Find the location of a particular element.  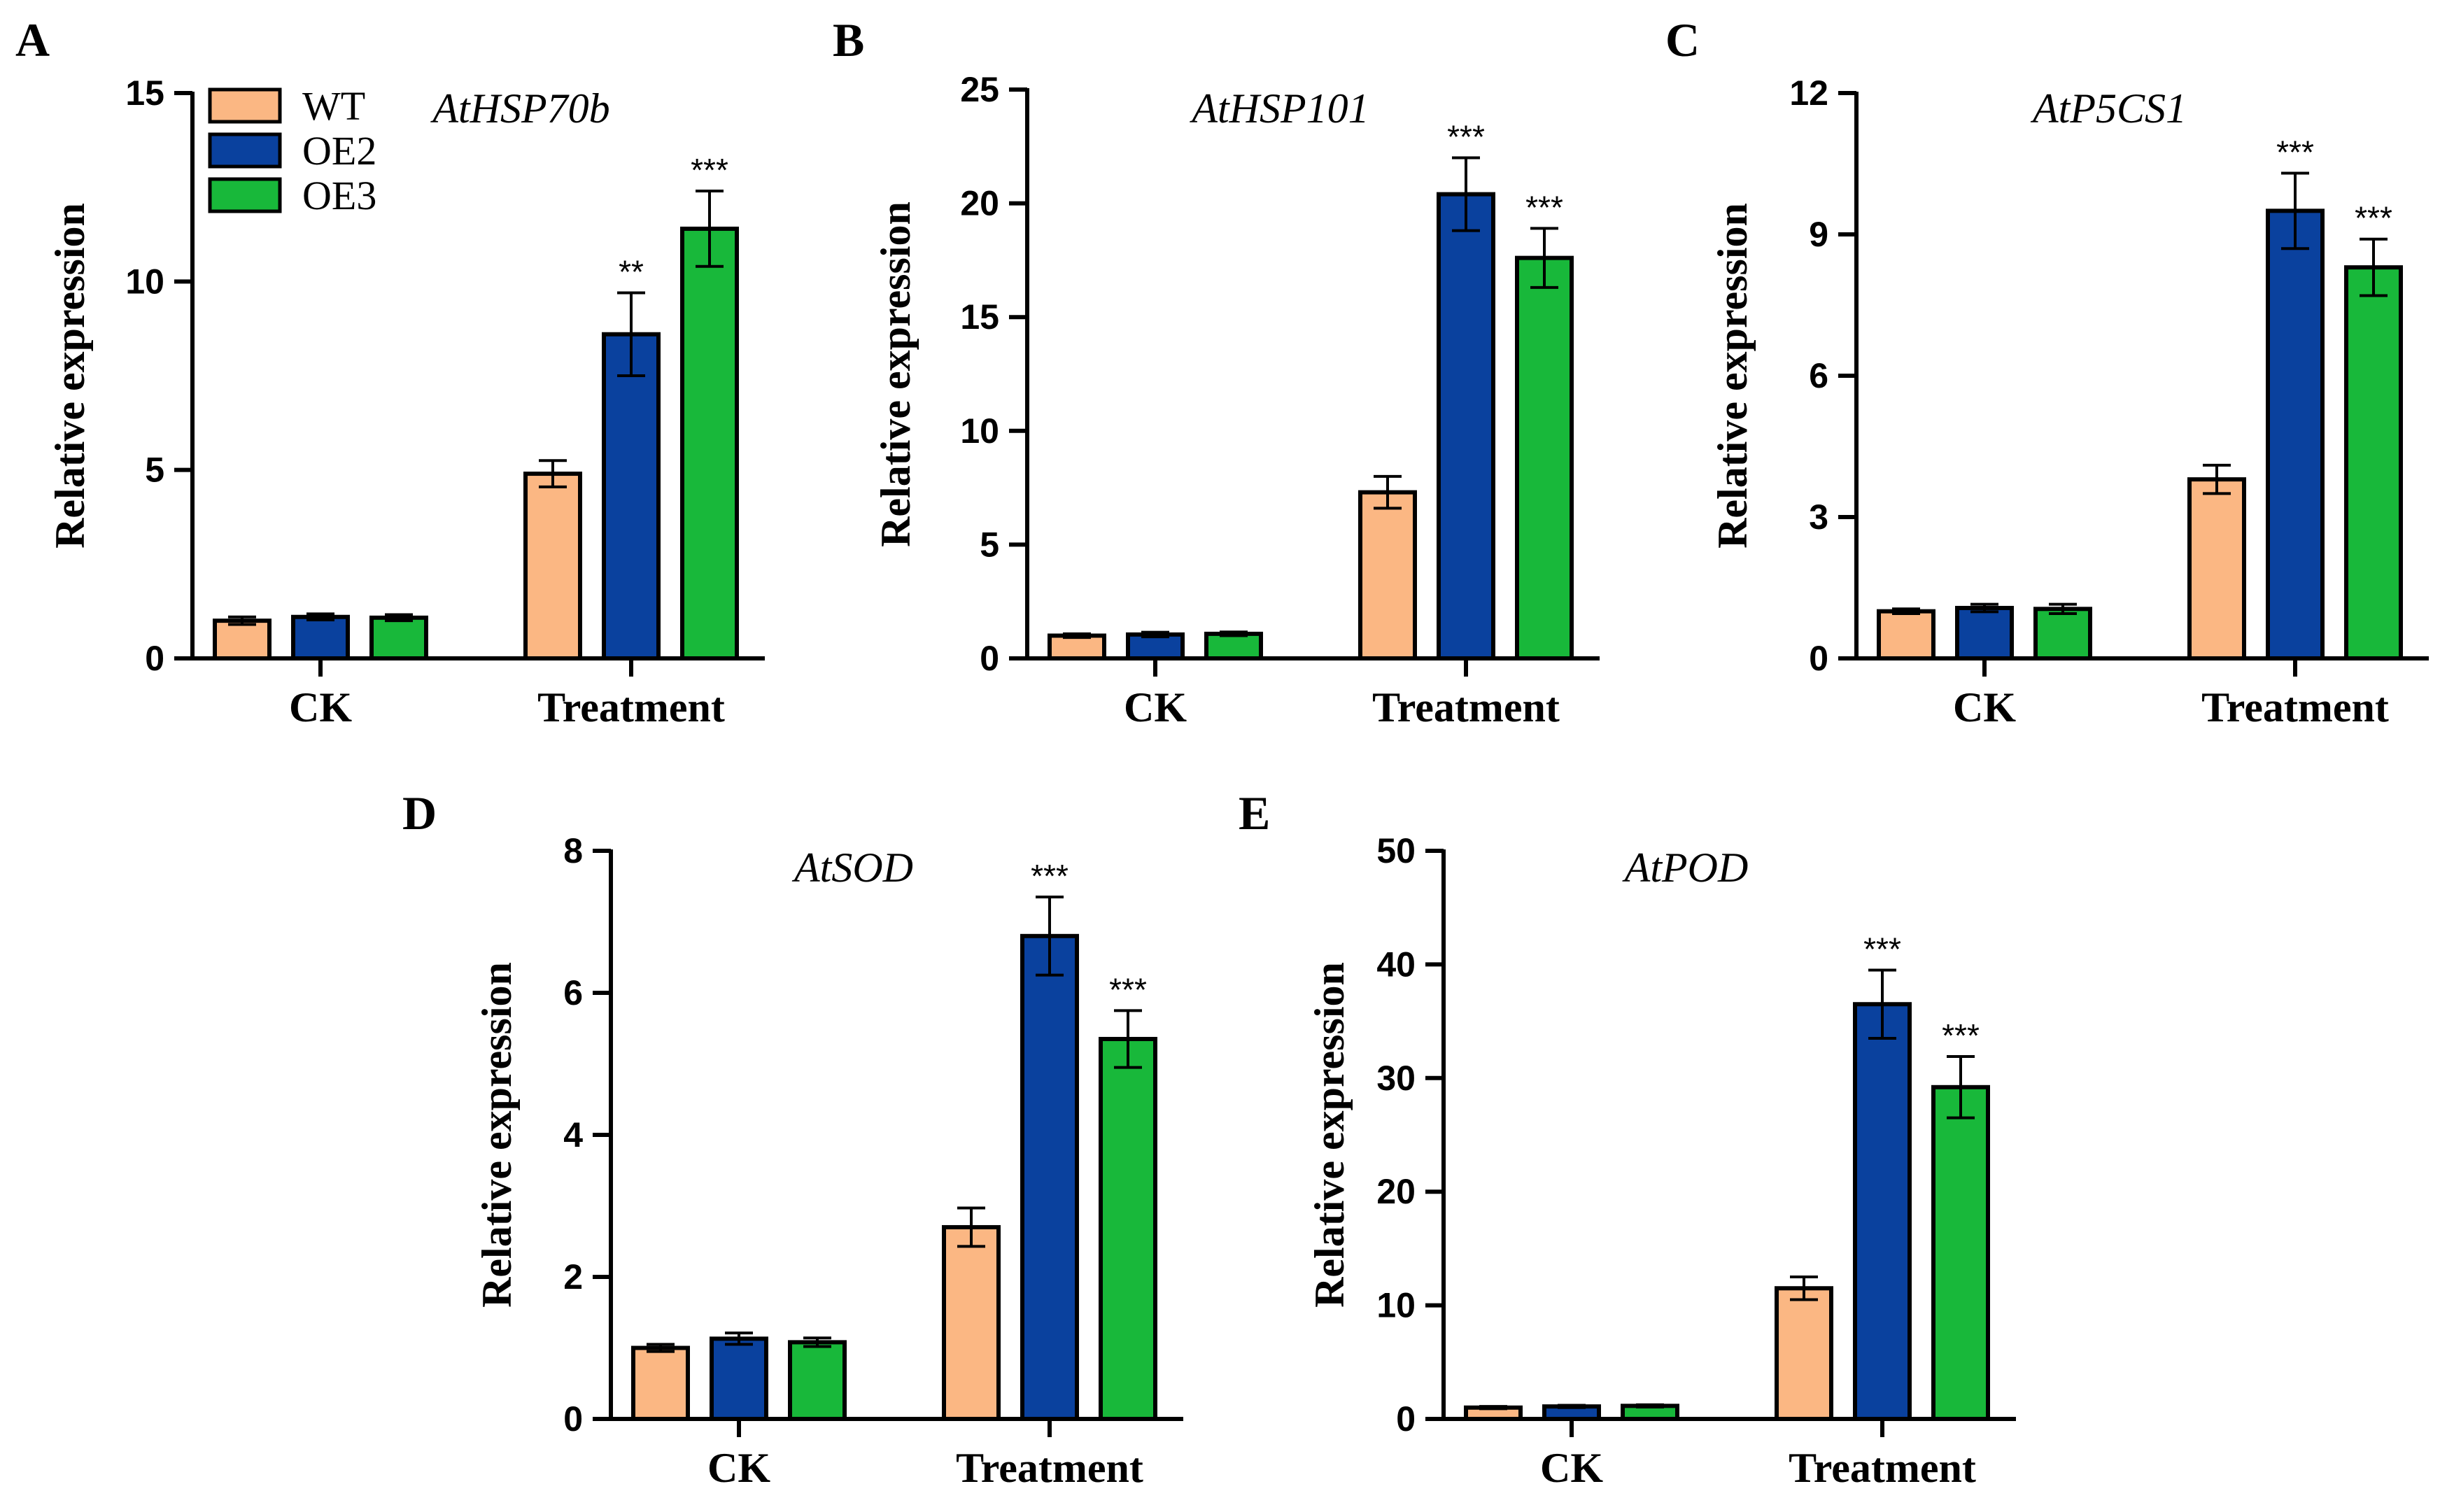

y-tick-label: 3 is located at coordinates (1819, 517).